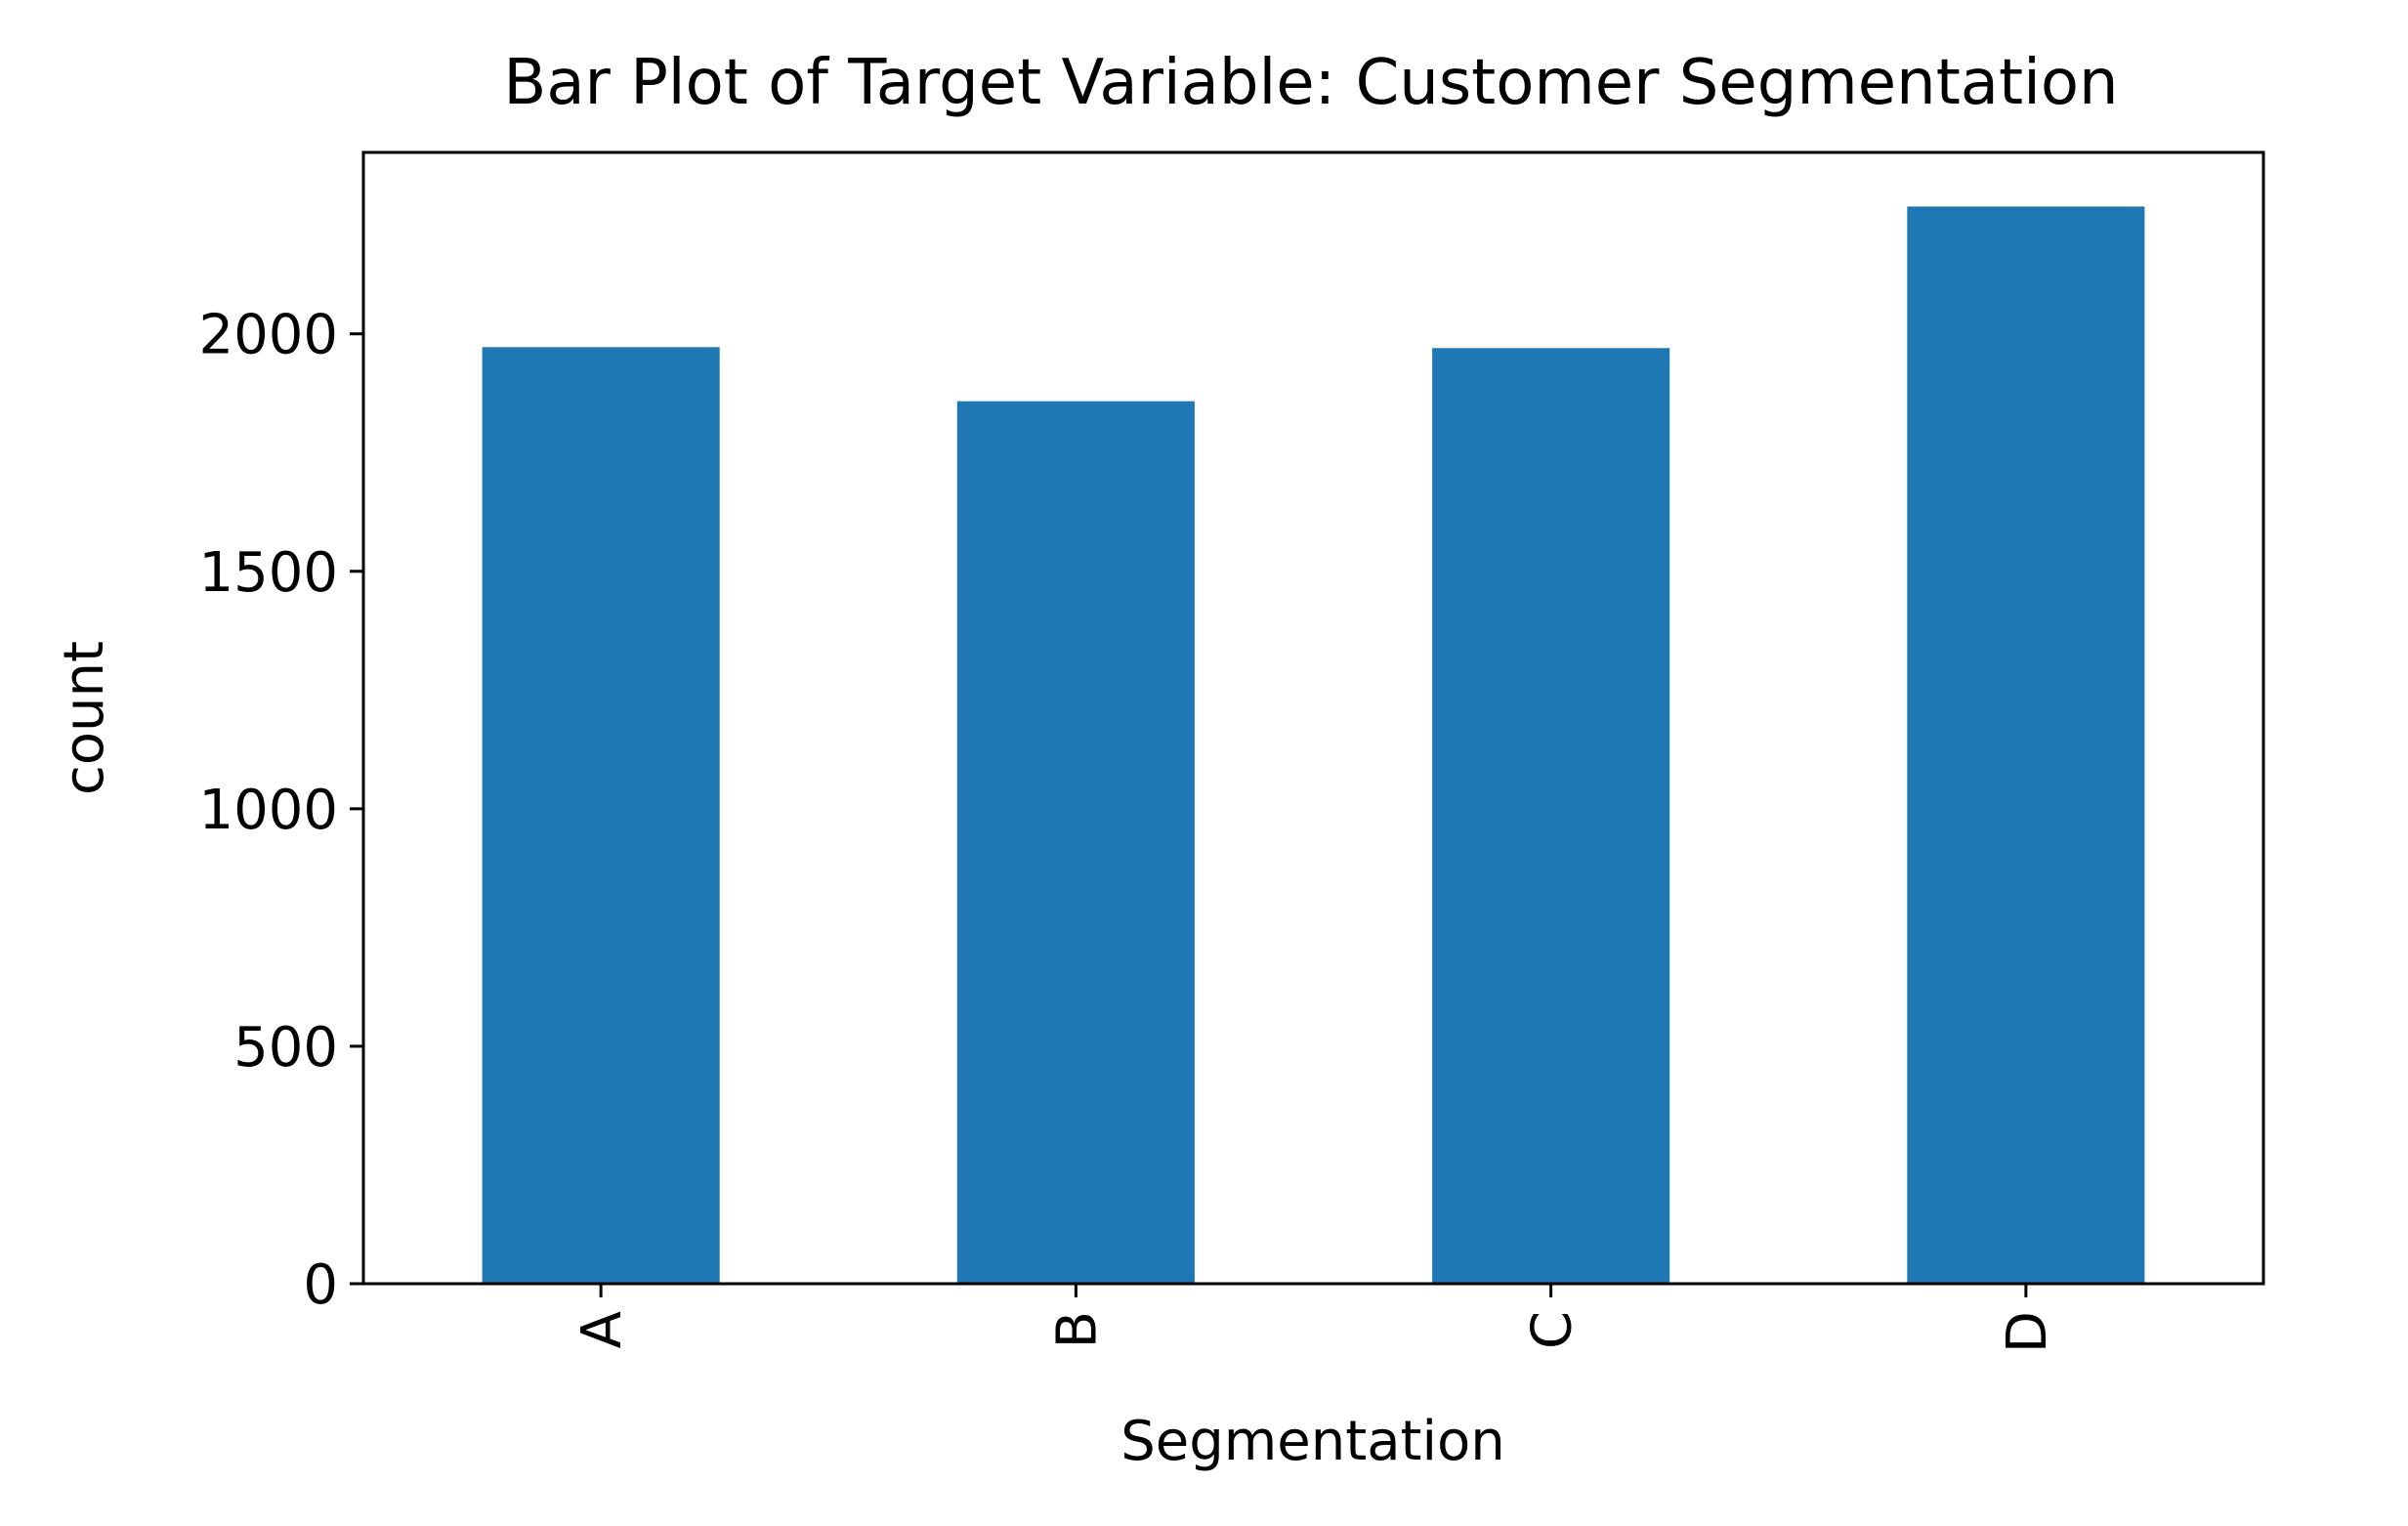  I want to click on bar-c, so click(1551, 816).